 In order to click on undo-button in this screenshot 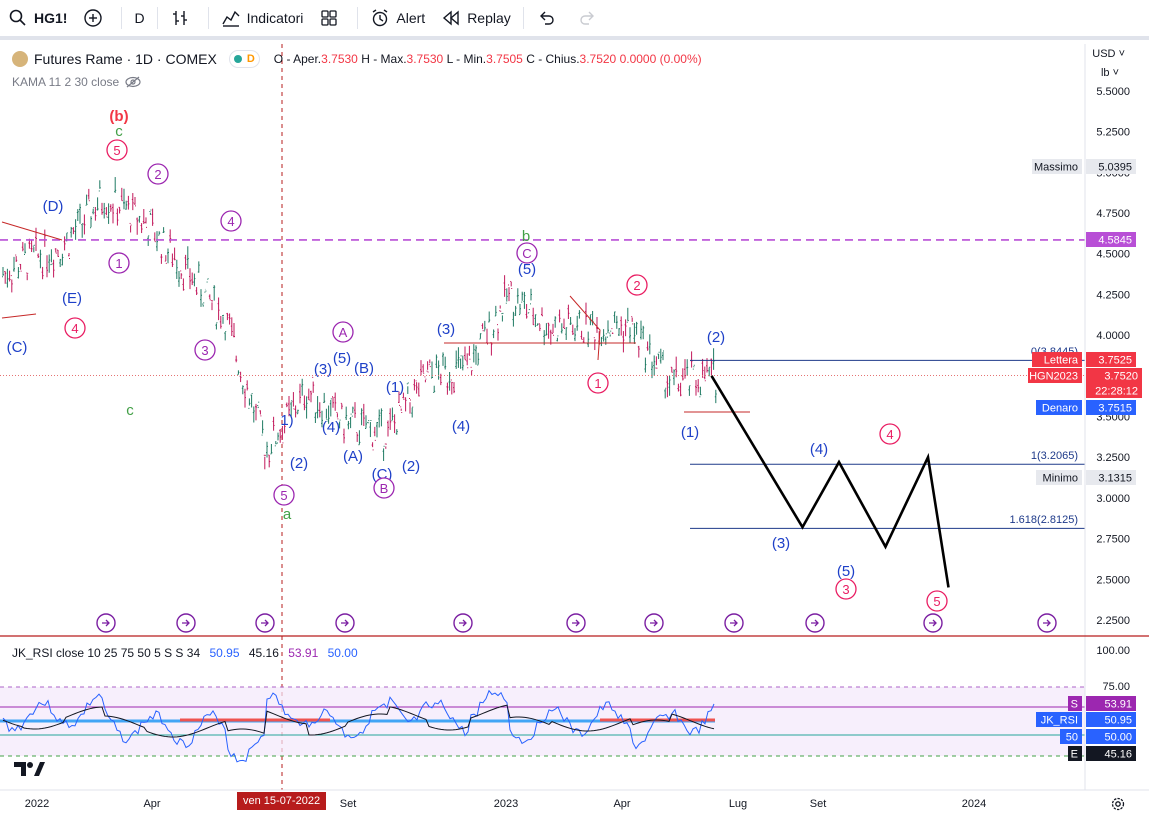, I will do `click(549, 18)`.